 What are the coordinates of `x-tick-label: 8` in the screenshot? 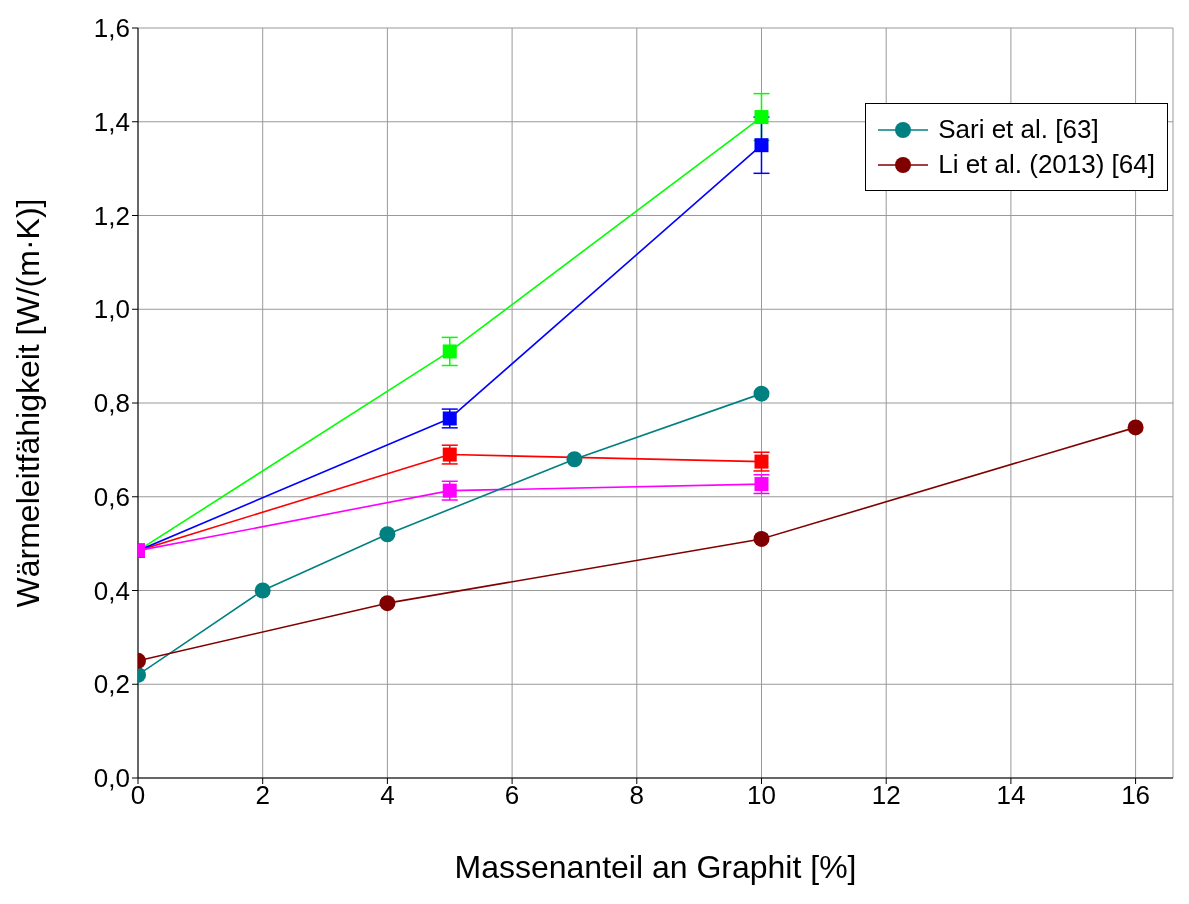 It's located at (637, 795).